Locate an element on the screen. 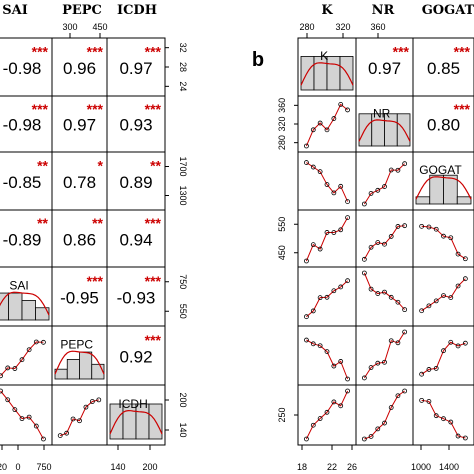 This screenshot has height=474, width=474. bottom-tick-label: 1400 is located at coordinates (449, 467).